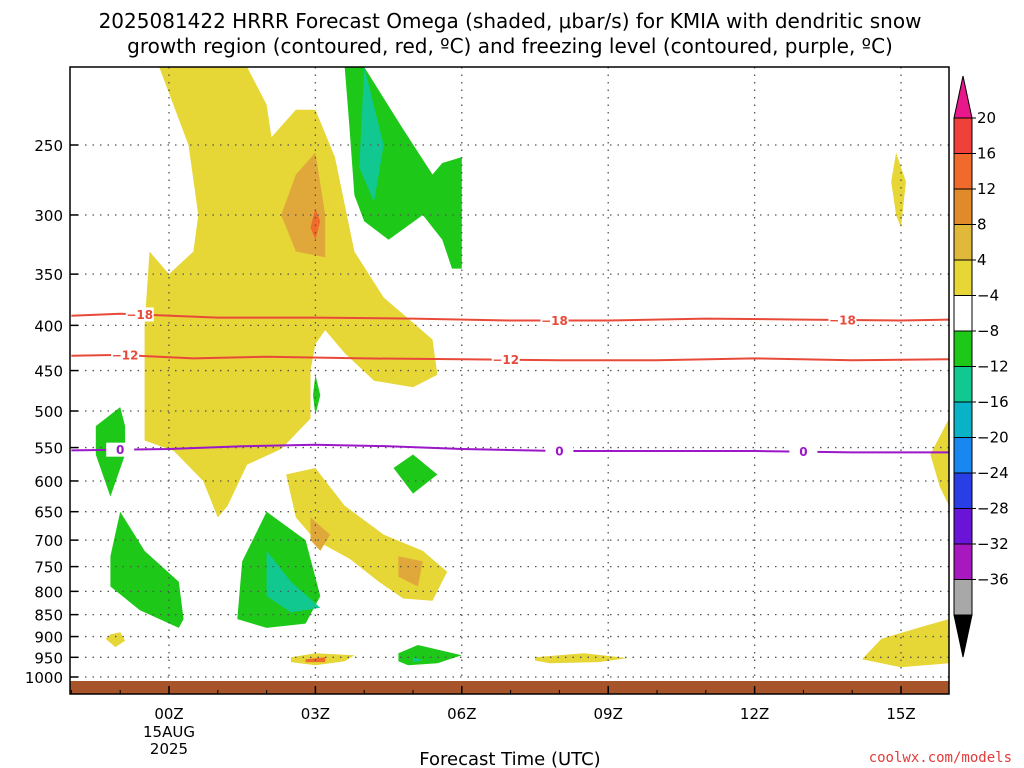 The height and width of the screenshot is (768, 1024). I want to click on colorbar-label: −36, so click(993, 580).